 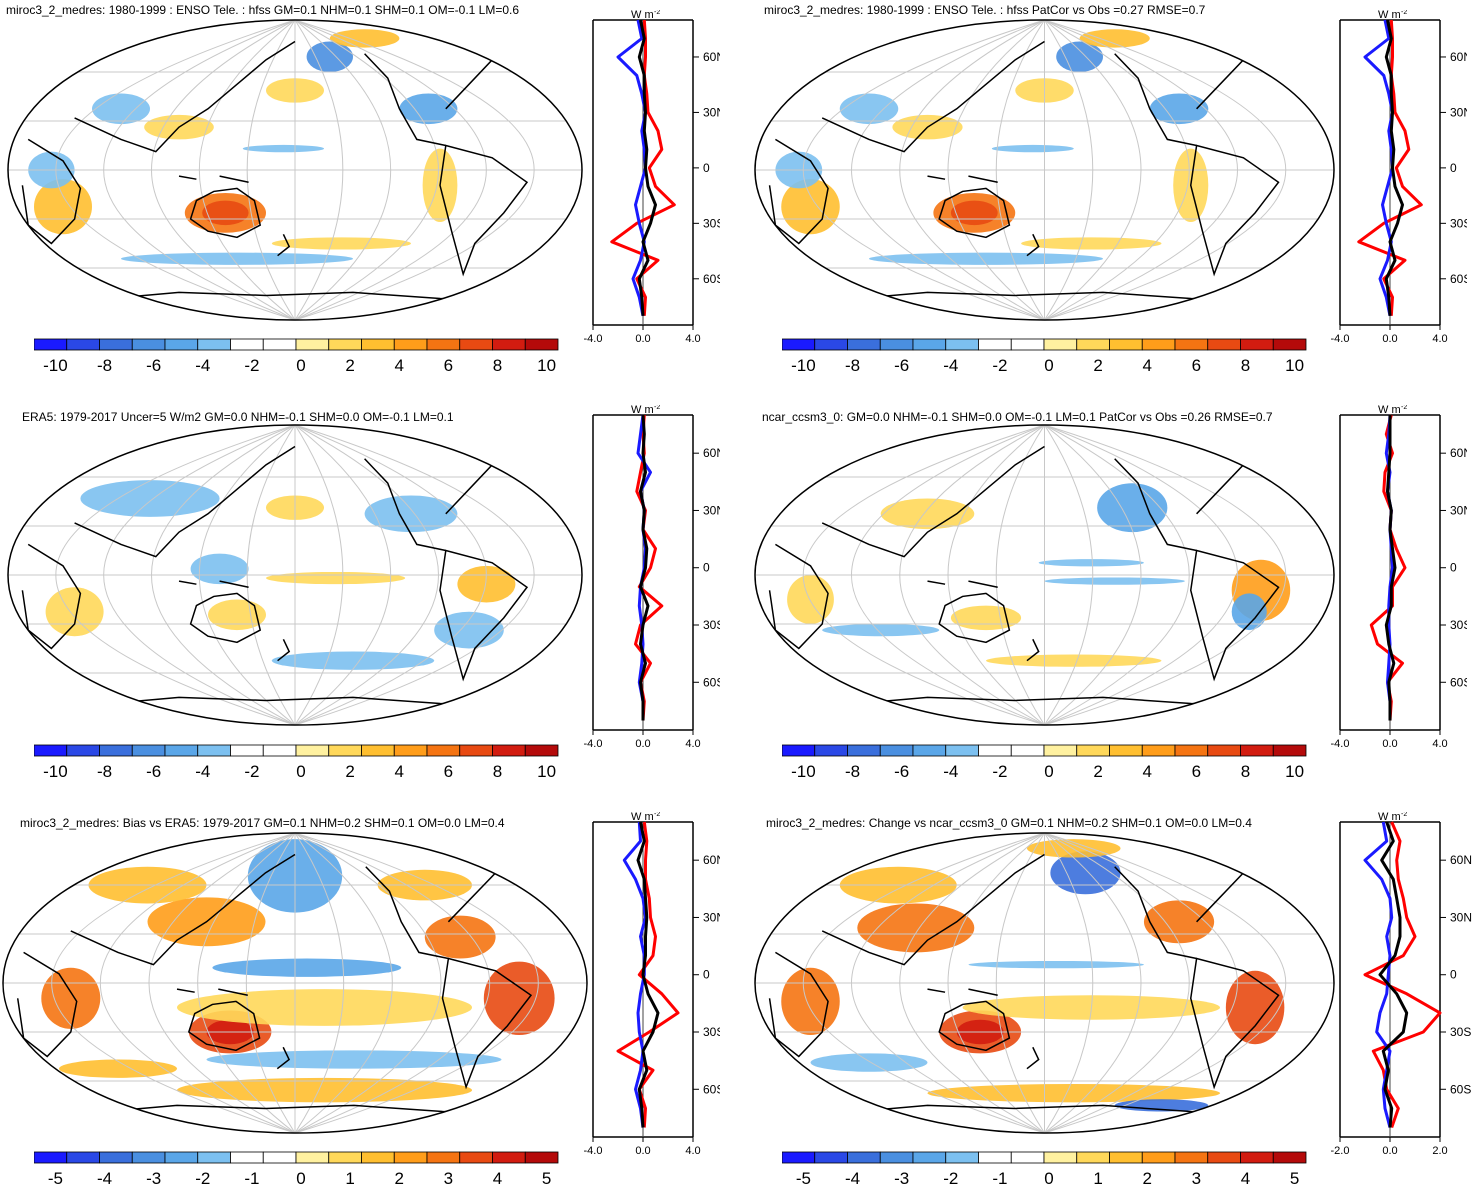 I want to click on colorbar-tick-label: -3, so click(x=901, y=1178).